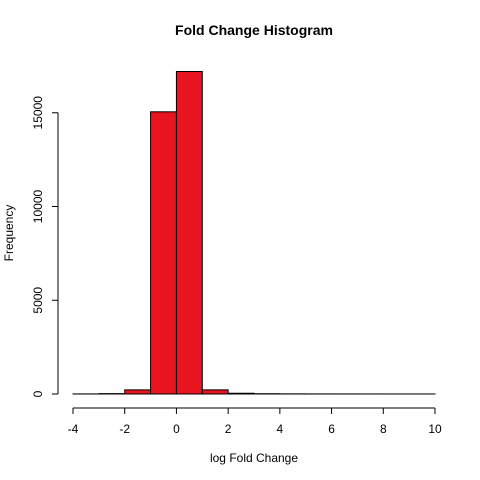 The height and width of the screenshot is (480, 480). Describe the element at coordinates (9, 233) in the screenshot. I see `y-axis-label: Frequency` at that location.